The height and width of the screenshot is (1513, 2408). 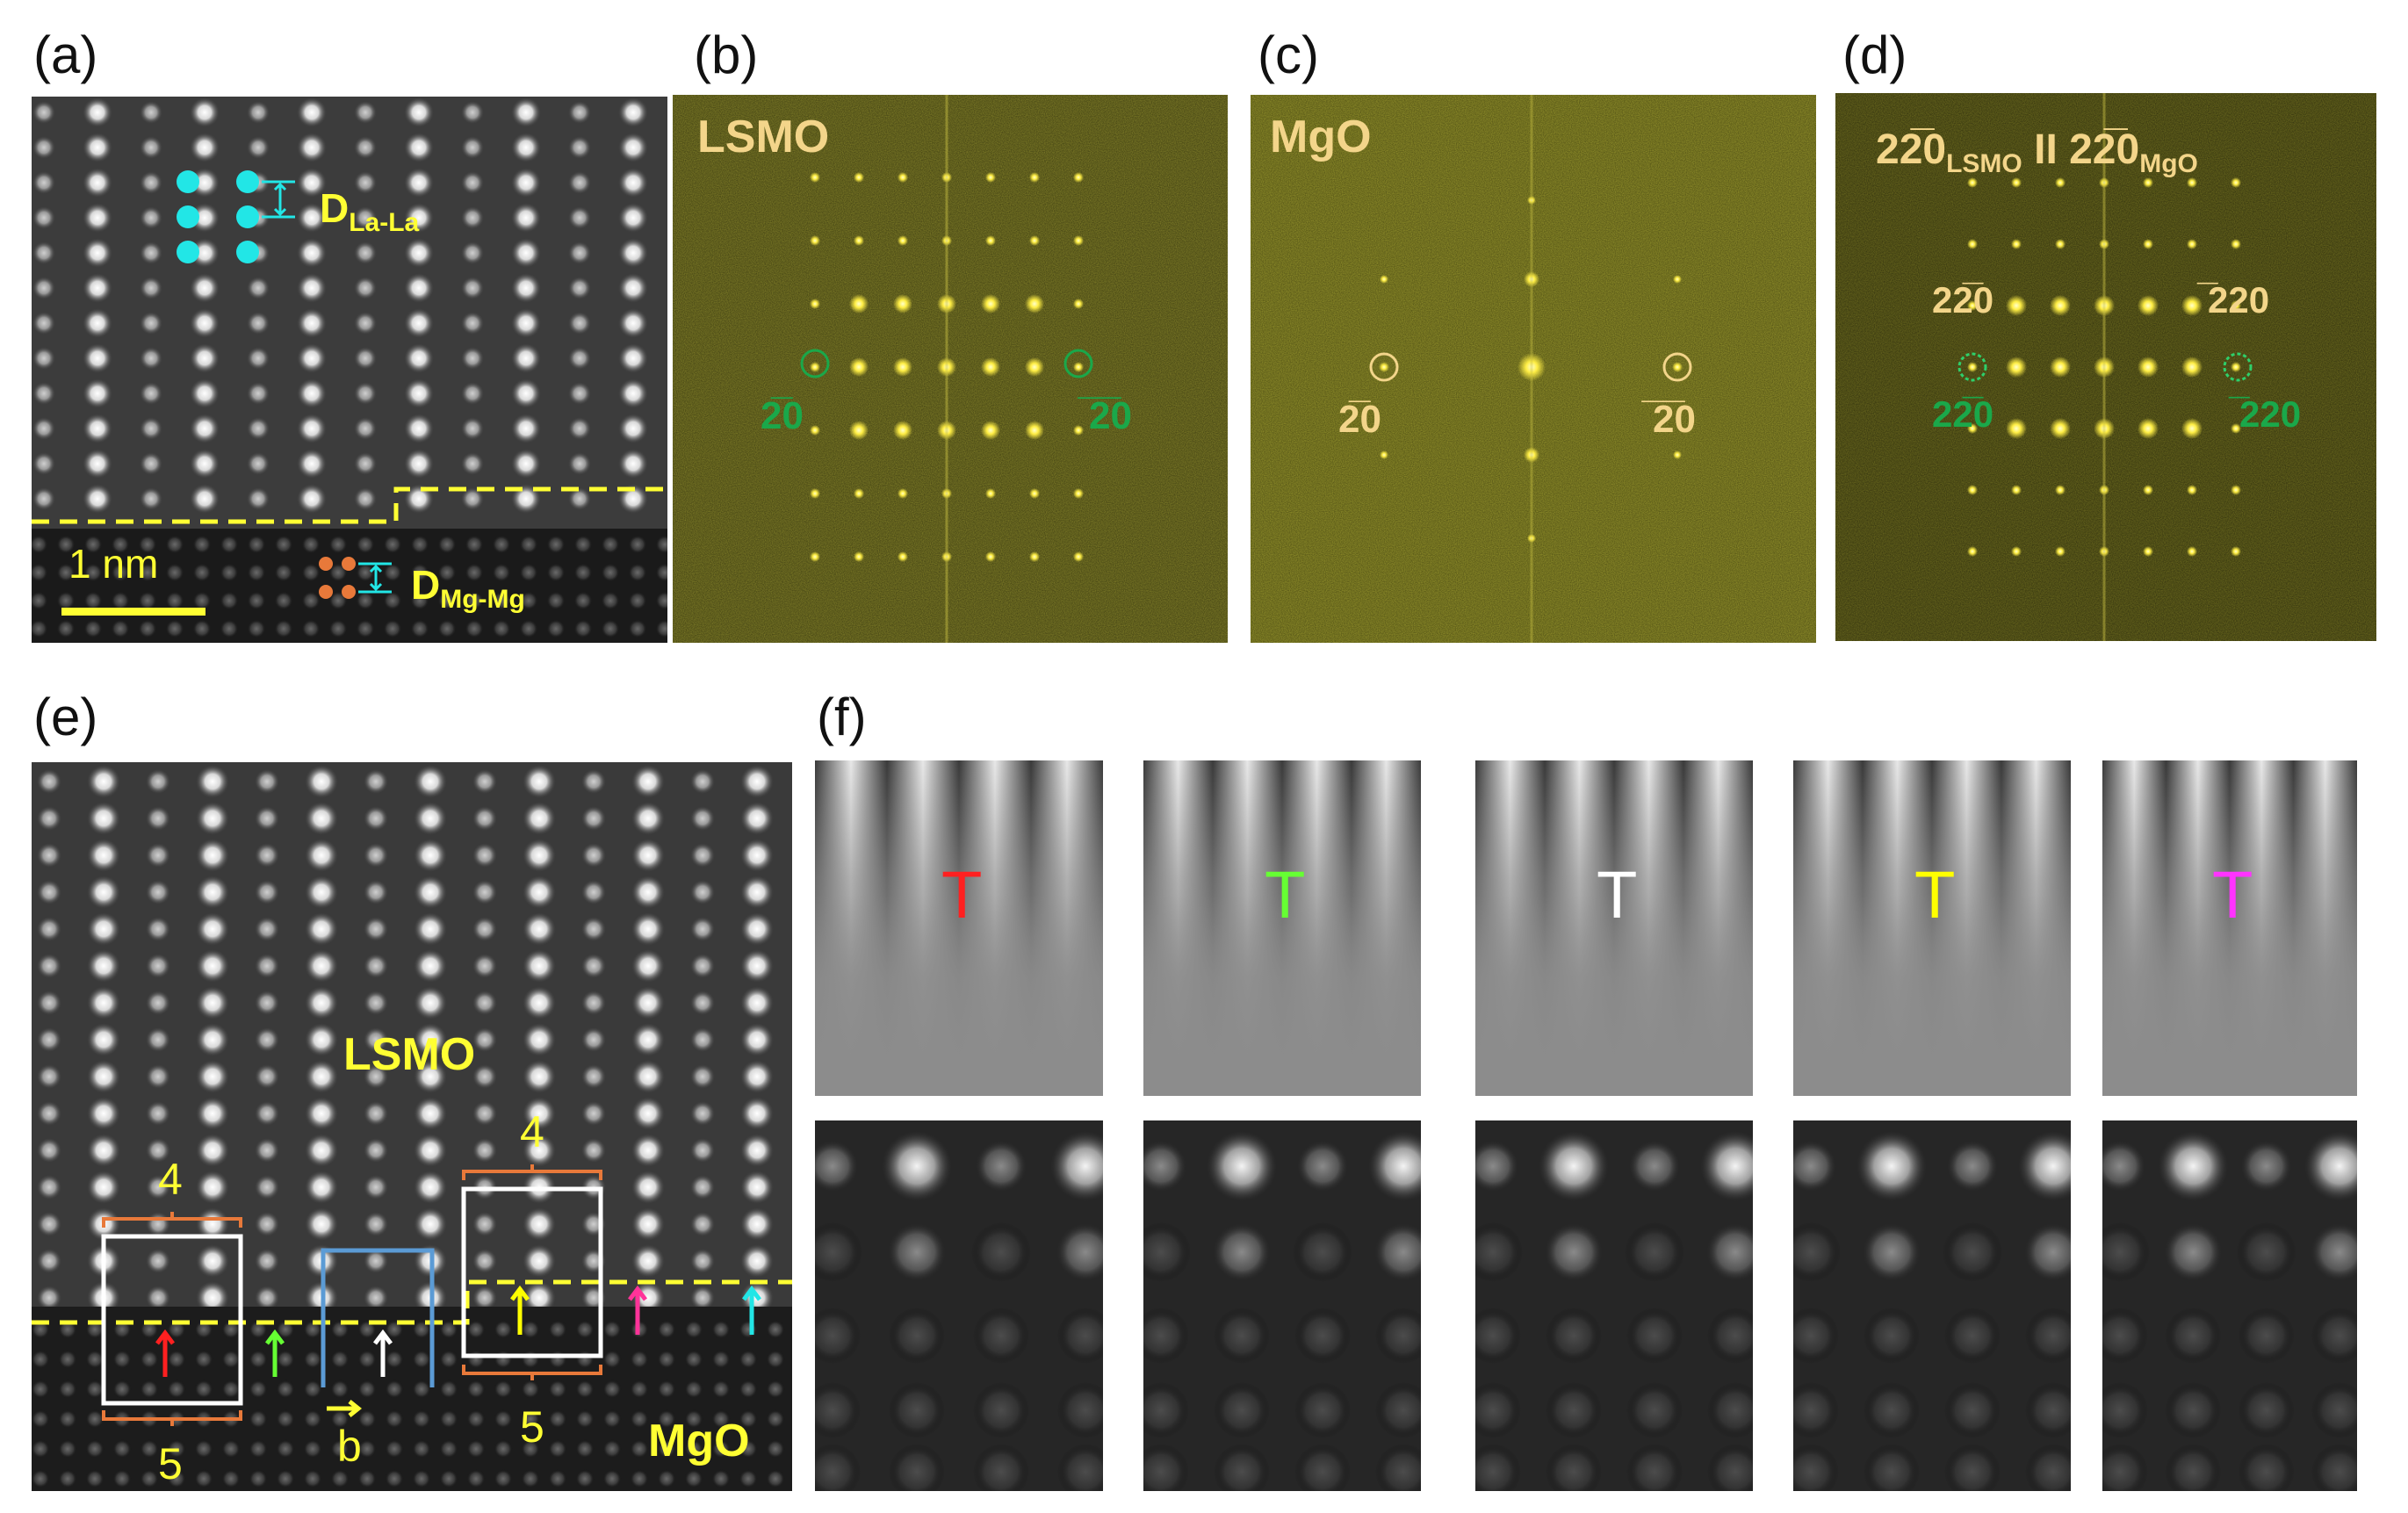 What do you see at coordinates (532, 1131) in the screenshot?
I see `count-top-right: 4` at bounding box center [532, 1131].